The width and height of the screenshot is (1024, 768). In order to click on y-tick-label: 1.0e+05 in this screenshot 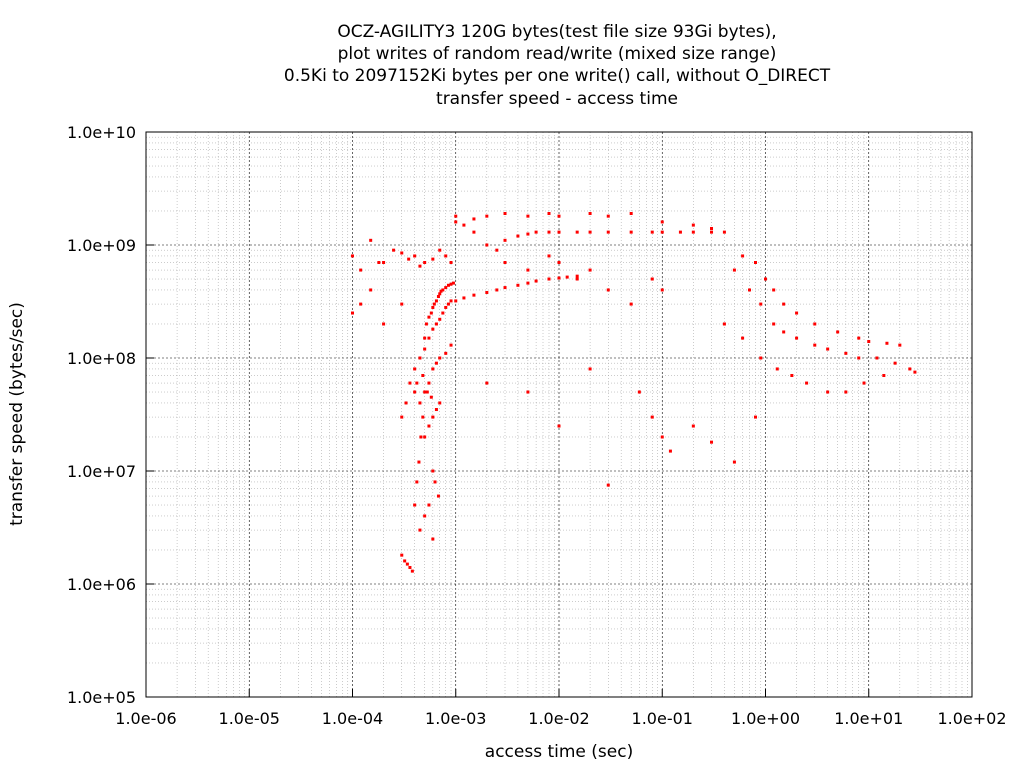, I will do `click(101, 697)`.